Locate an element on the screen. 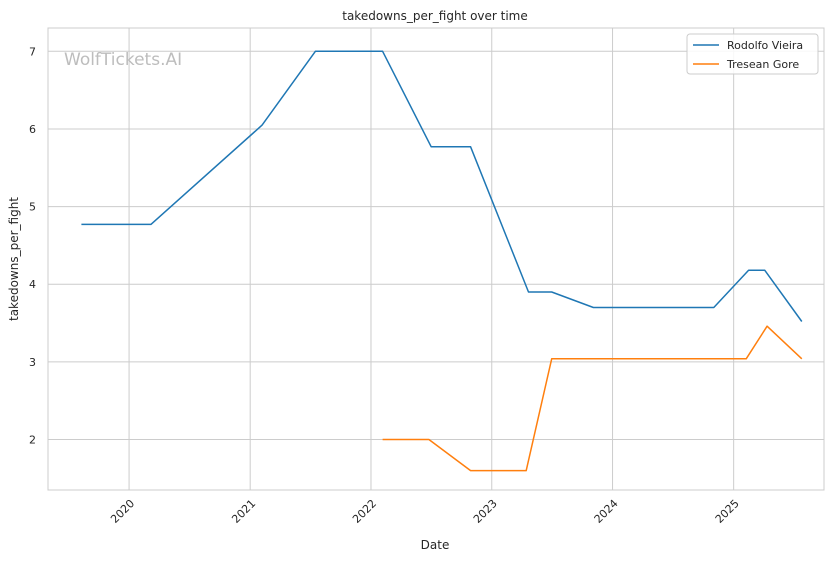 This screenshot has height=561, width=832. y-tick-label: 6 is located at coordinates (32, 129).